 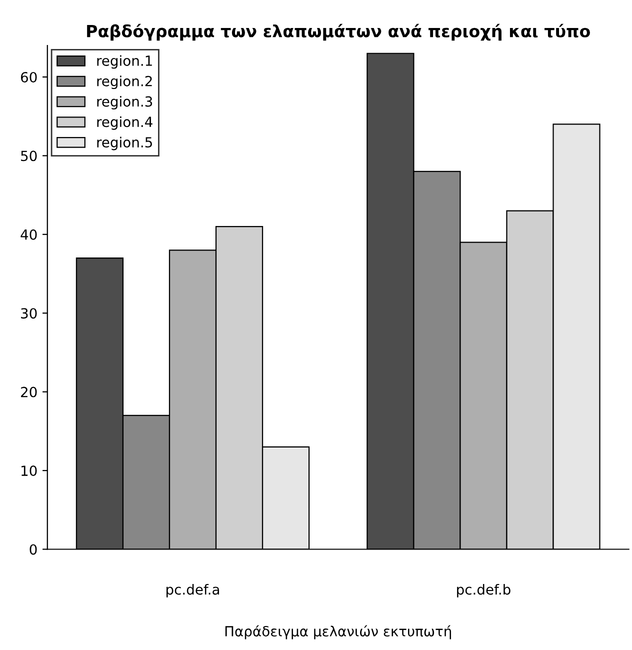 What do you see at coordinates (124, 62) in the screenshot?
I see `legend-label: region.1` at bounding box center [124, 62].